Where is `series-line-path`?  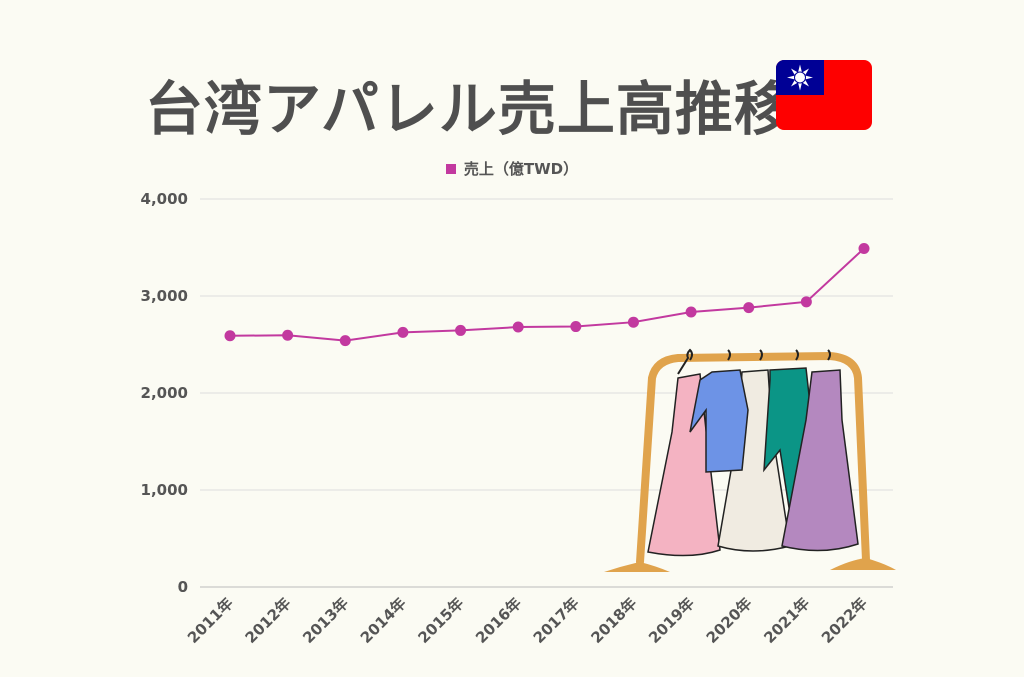 series-line-path is located at coordinates (547, 294).